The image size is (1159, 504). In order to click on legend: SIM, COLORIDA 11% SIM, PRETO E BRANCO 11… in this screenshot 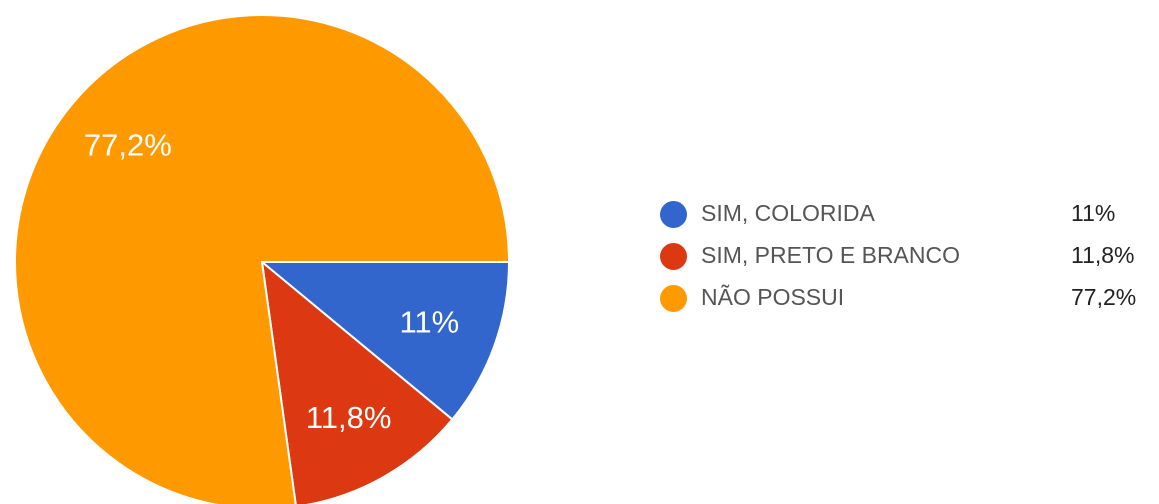, I will do `click(900, 259)`.